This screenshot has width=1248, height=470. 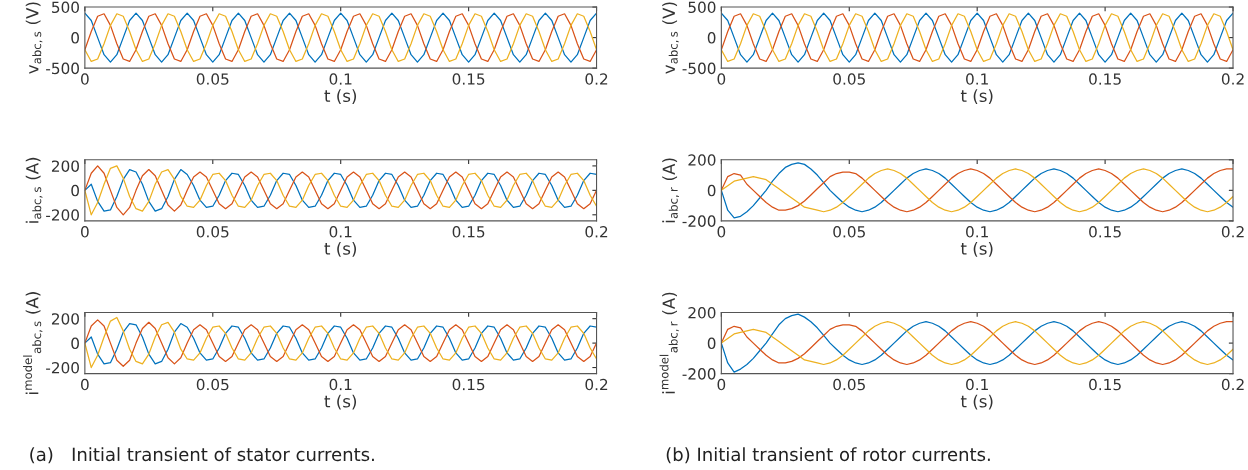 What do you see at coordinates (670, 190) in the screenshot?
I see `y-axis-title: i$_{abc,r}$ (A)` at bounding box center [670, 190].